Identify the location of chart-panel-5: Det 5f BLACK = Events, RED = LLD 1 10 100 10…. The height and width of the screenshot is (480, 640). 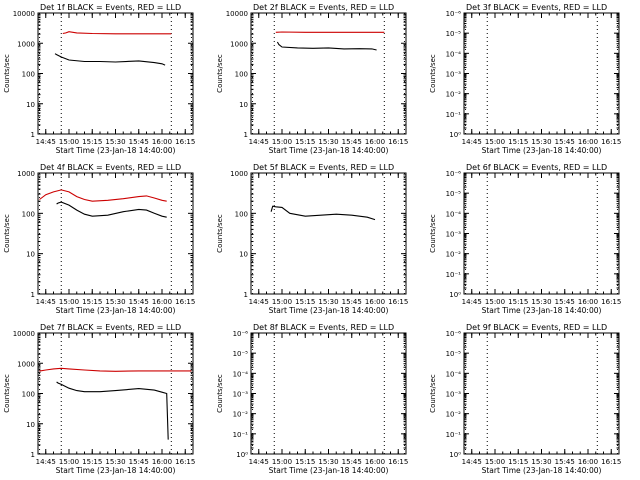
(312, 239).